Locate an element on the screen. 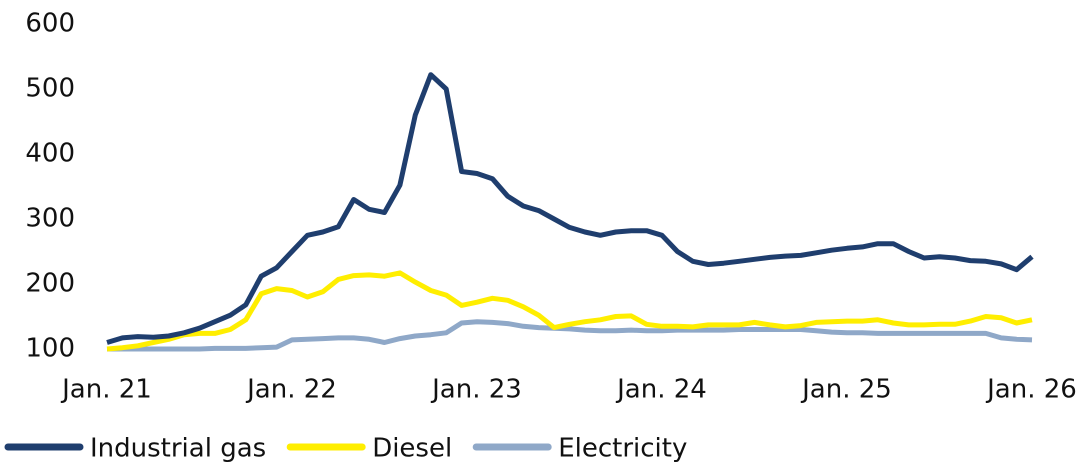 This screenshot has width=1081, height=469. x-tick-label: Jan. 23 is located at coordinates (476, 390).